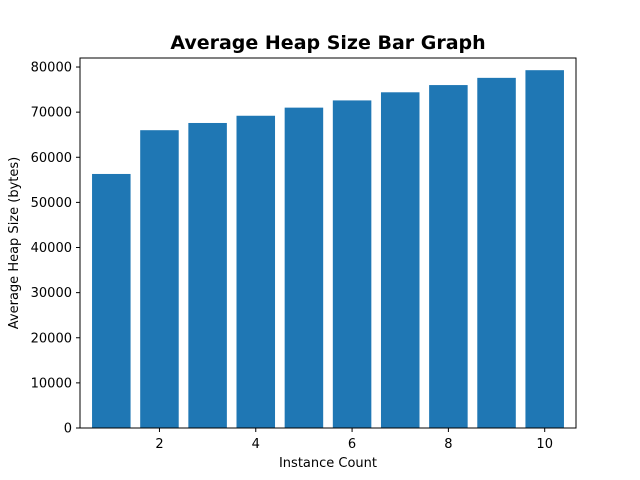 Image resolution: width=640 pixels, height=480 pixels. Describe the element at coordinates (159, 444) in the screenshot. I see `x-tick-label: 2` at that location.